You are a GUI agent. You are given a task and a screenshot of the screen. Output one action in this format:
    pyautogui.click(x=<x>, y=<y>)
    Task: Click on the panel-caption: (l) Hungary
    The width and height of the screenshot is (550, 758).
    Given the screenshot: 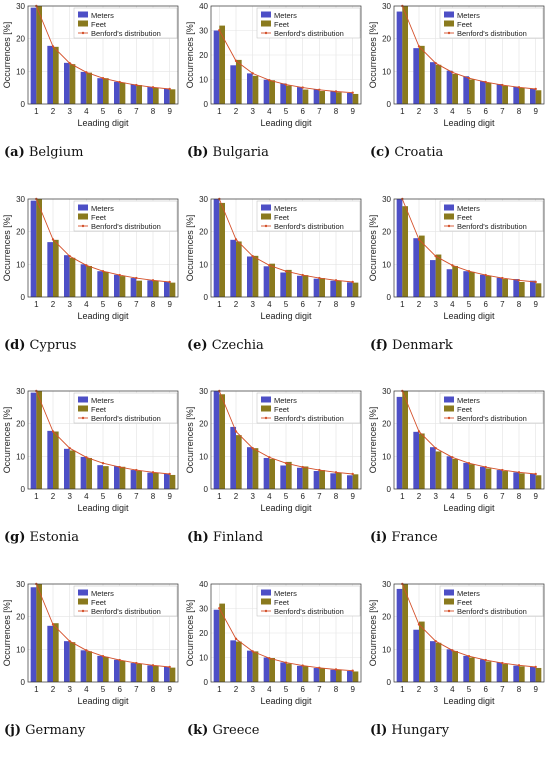 What is the action you would take?
    pyautogui.click(x=409, y=730)
    